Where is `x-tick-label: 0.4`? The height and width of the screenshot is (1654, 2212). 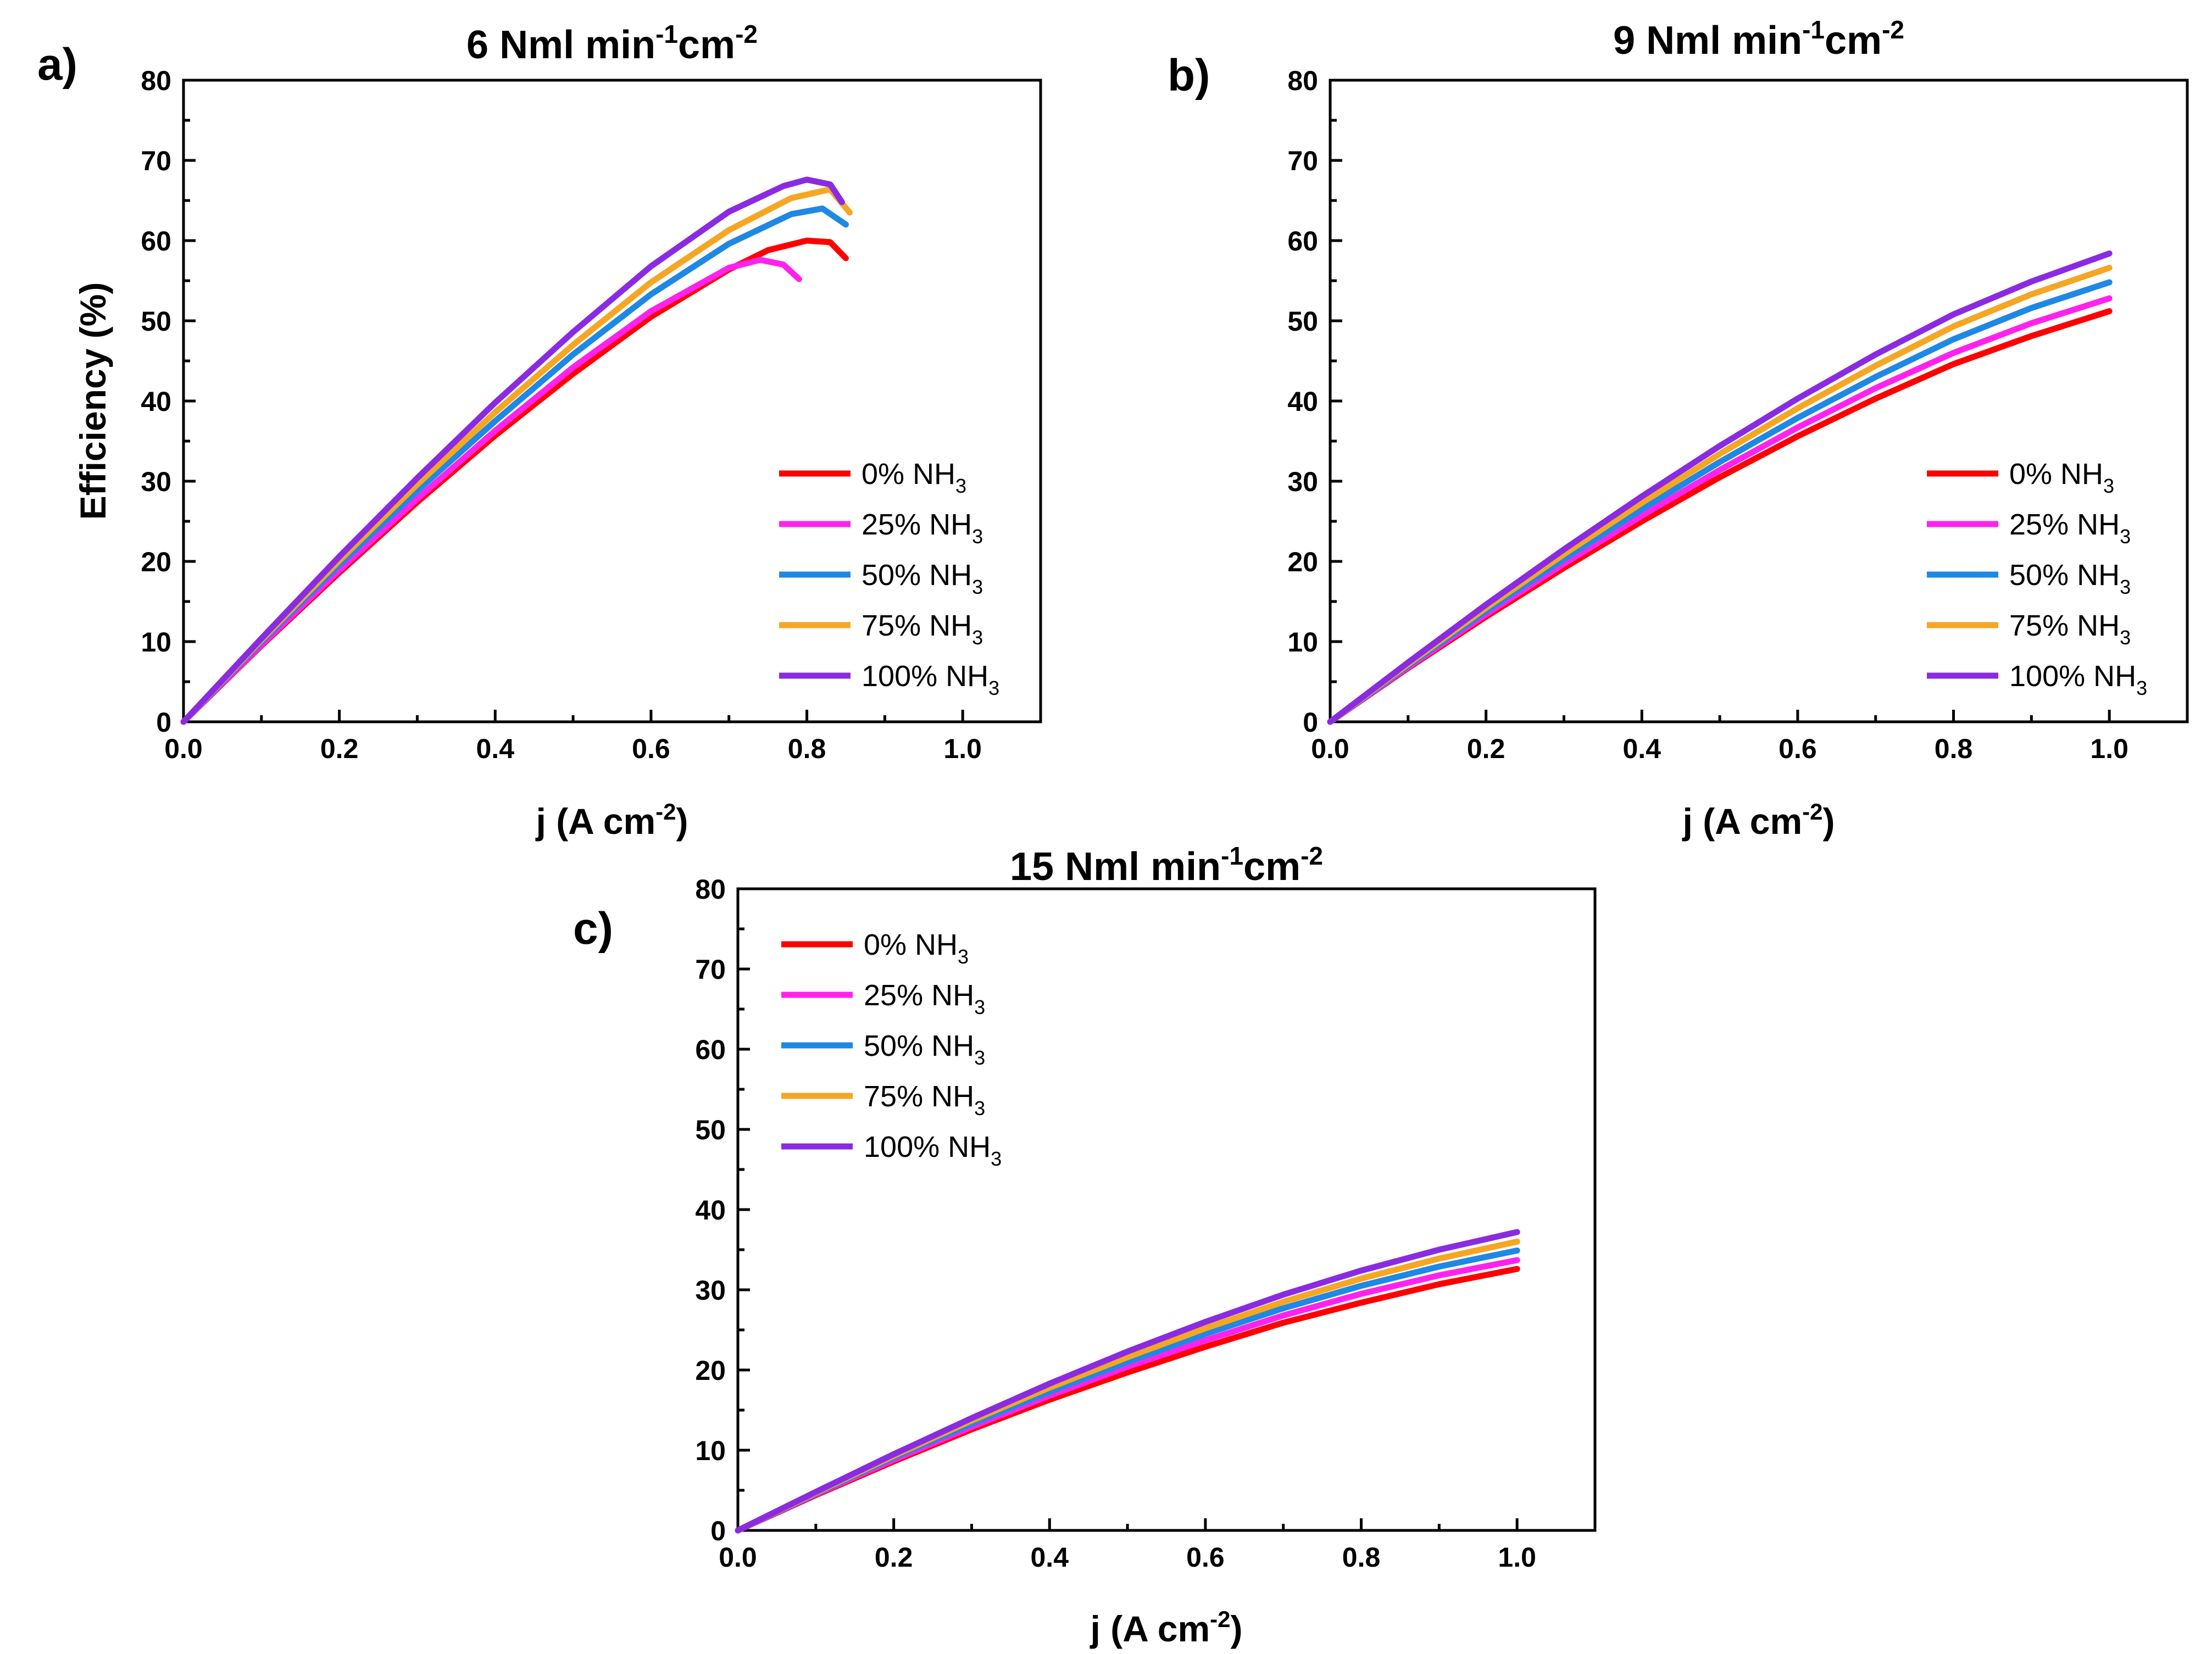 x-tick-label: 0.4 is located at coordinates (1642, 748).